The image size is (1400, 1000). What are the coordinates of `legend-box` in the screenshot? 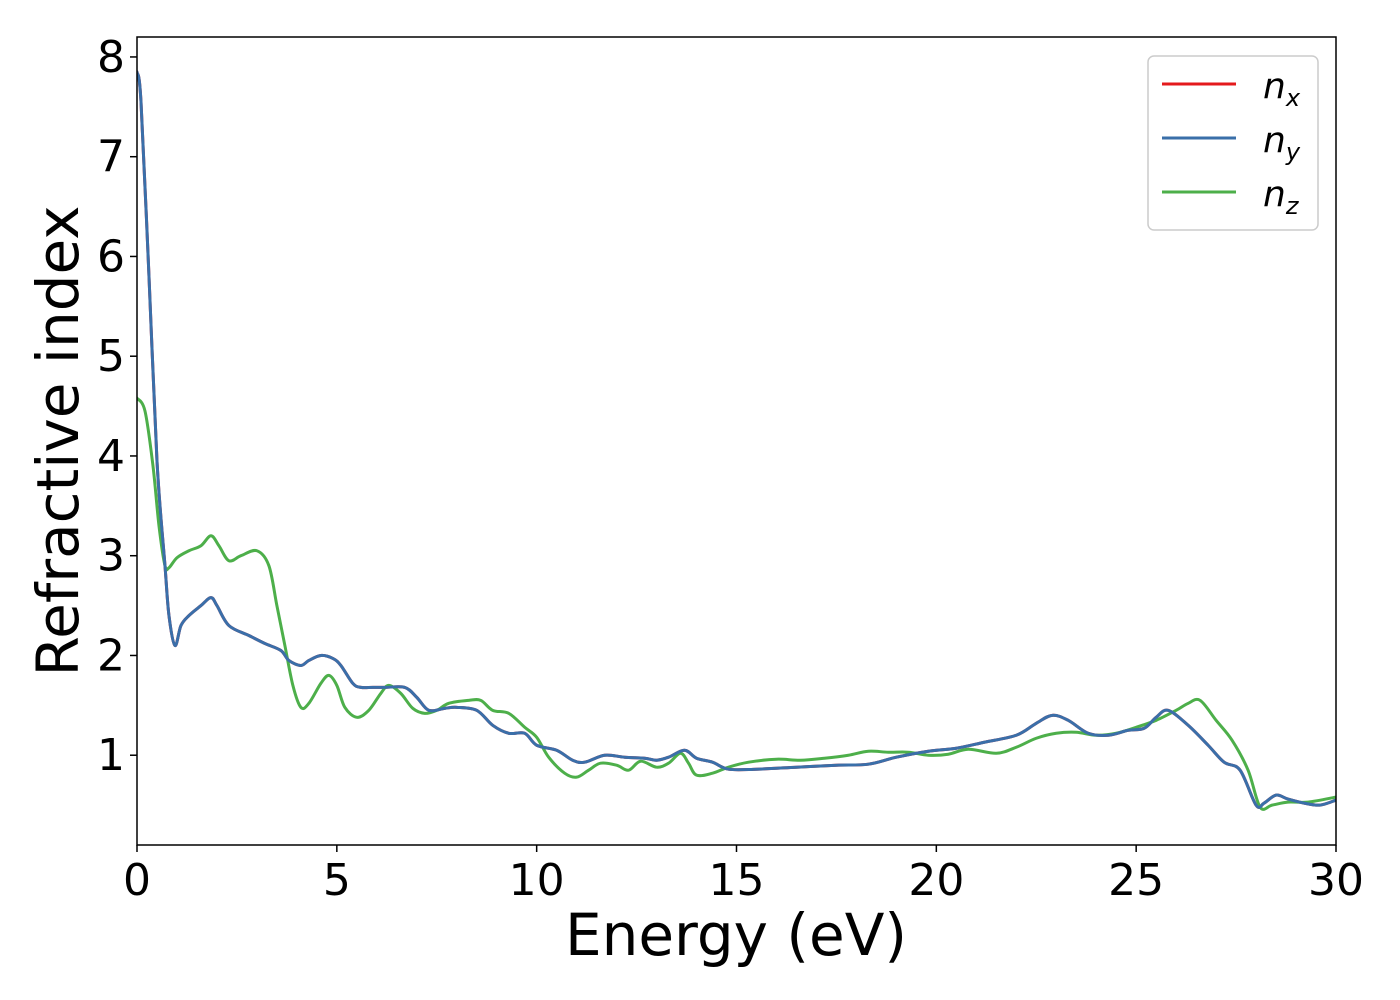 It's located at (1233, 143).